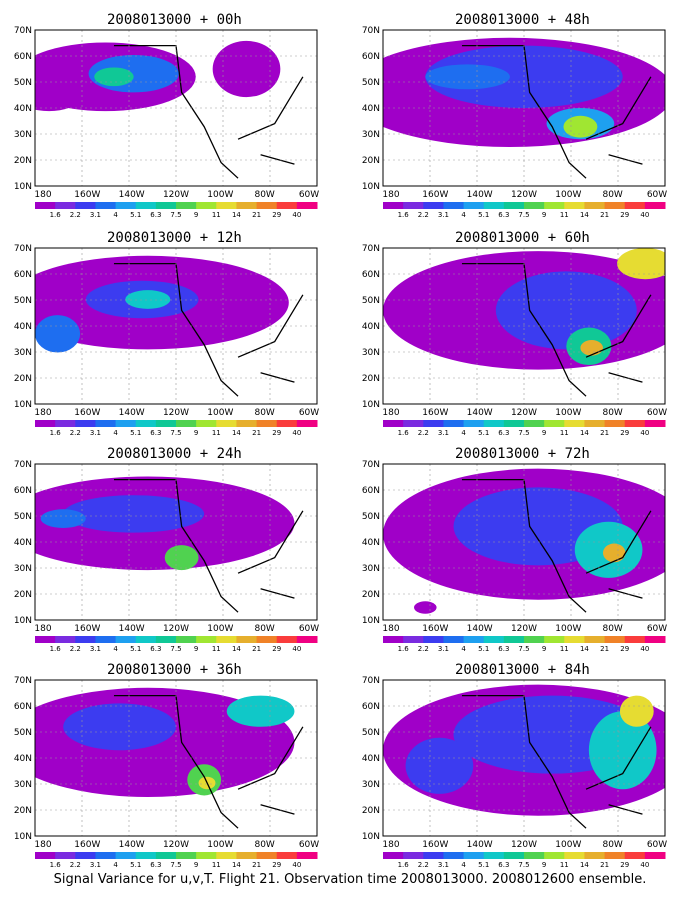 The width and height of the screenshot is (700, 900). I want to click on colorbar-label: 4, so click(463, 215).